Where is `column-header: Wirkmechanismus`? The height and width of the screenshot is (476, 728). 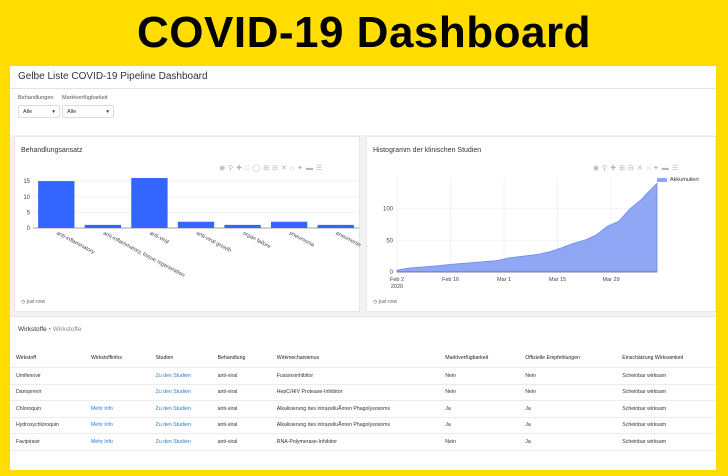 column-header: Wirkmechanismus is located at coordinates (355, 358).